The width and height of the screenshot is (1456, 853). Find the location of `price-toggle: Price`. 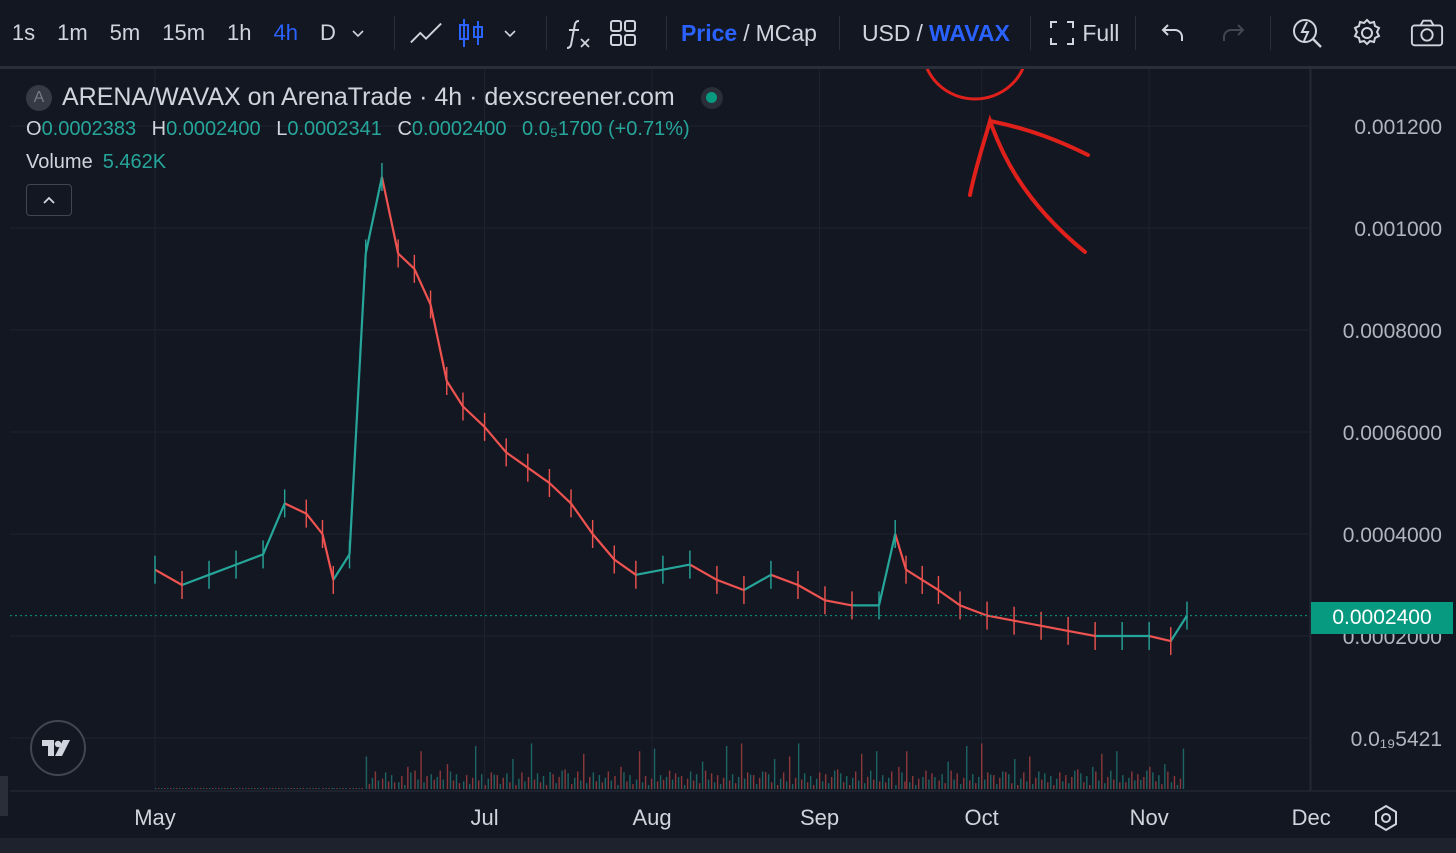

price-toggle: Price is located at coordinates (709, 32).